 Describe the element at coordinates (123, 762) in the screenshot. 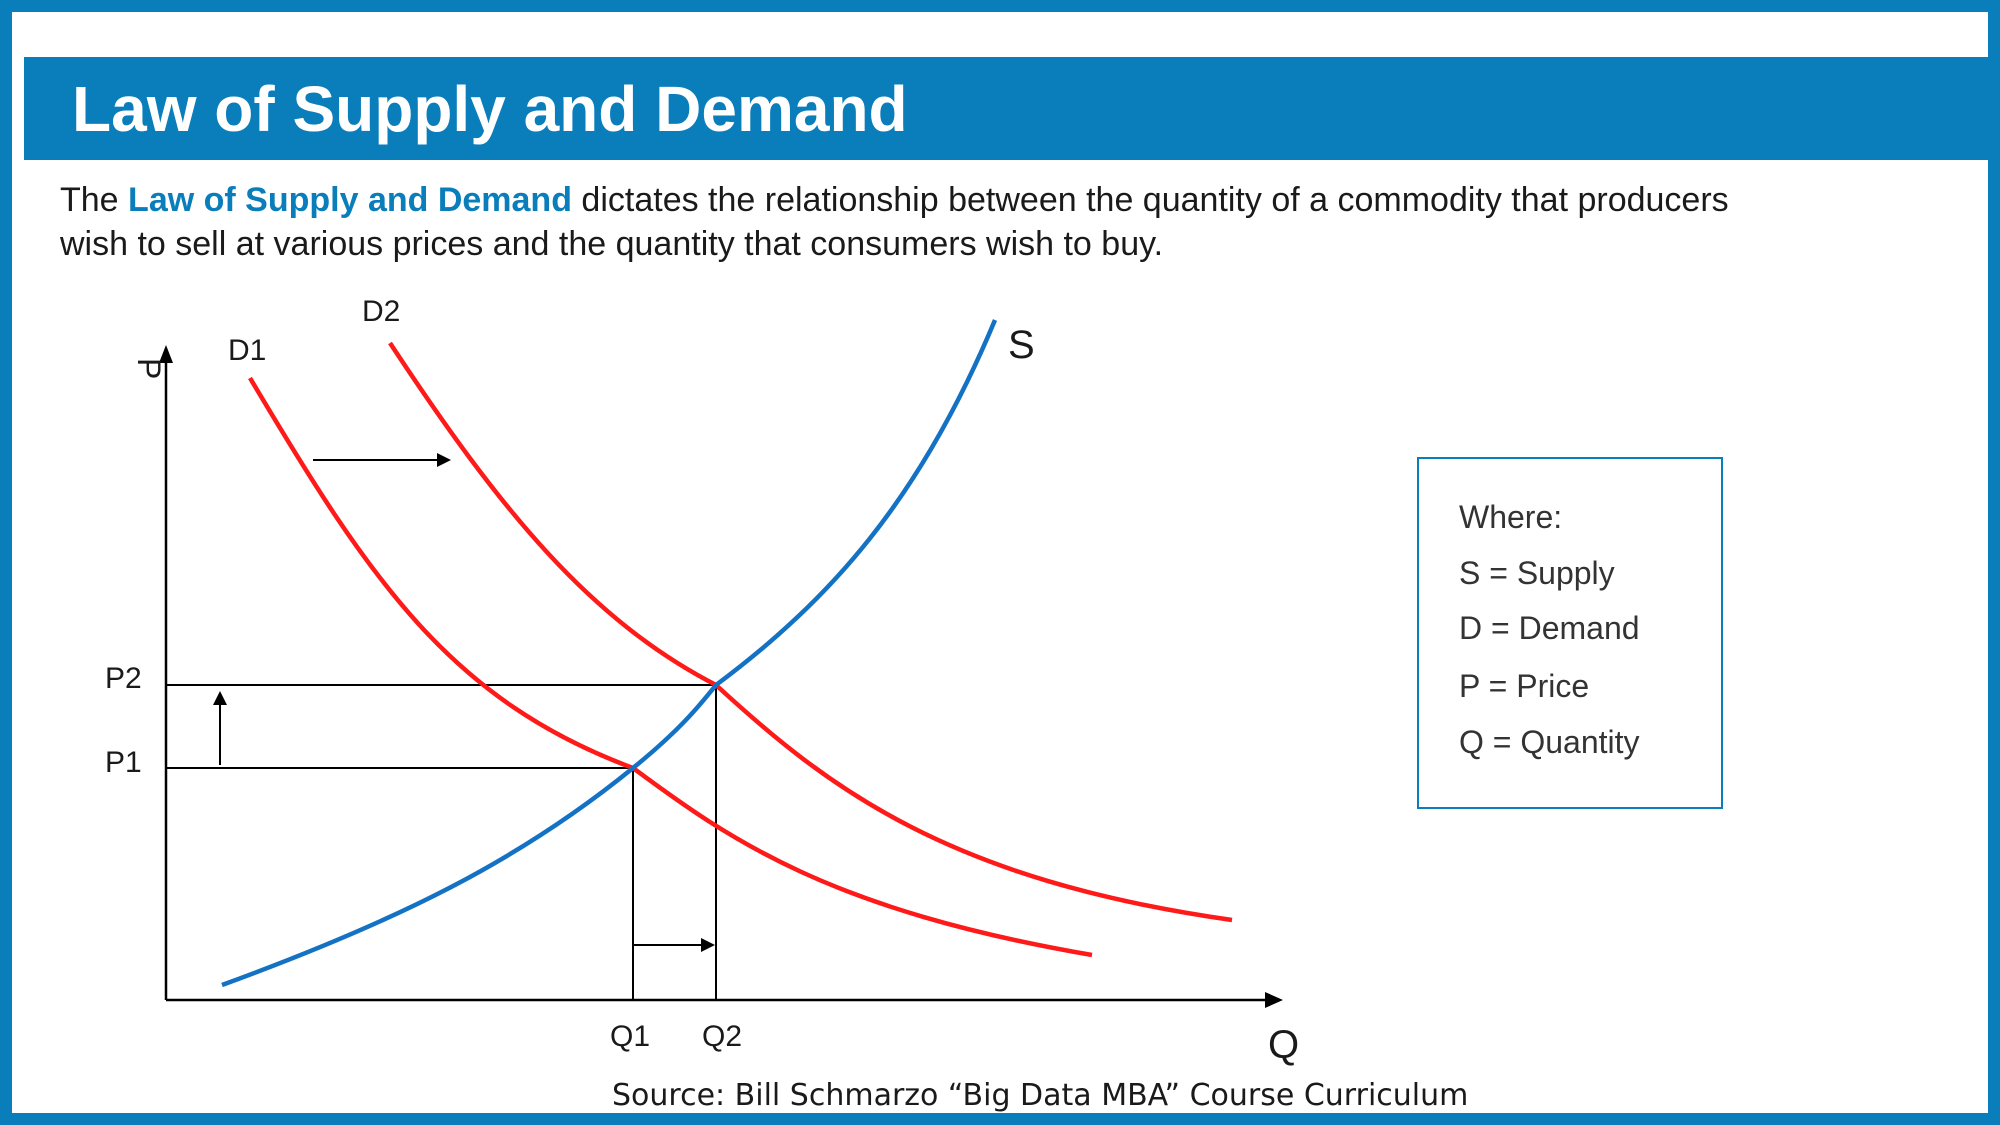

I see `p1-tick-label: P1` at that location.